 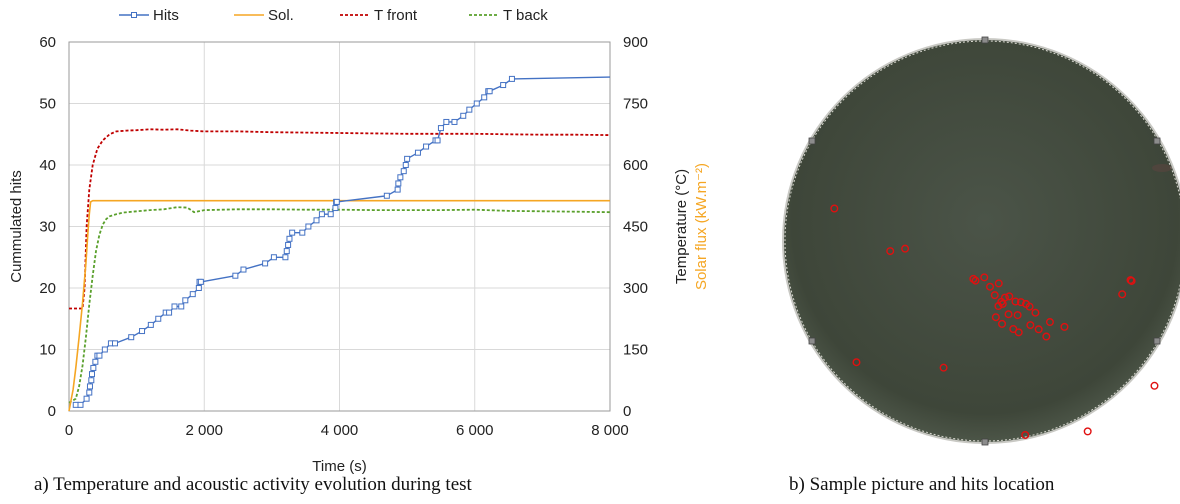 I want to click on y-right-tick-label: 150, so click(x=635, y=350).